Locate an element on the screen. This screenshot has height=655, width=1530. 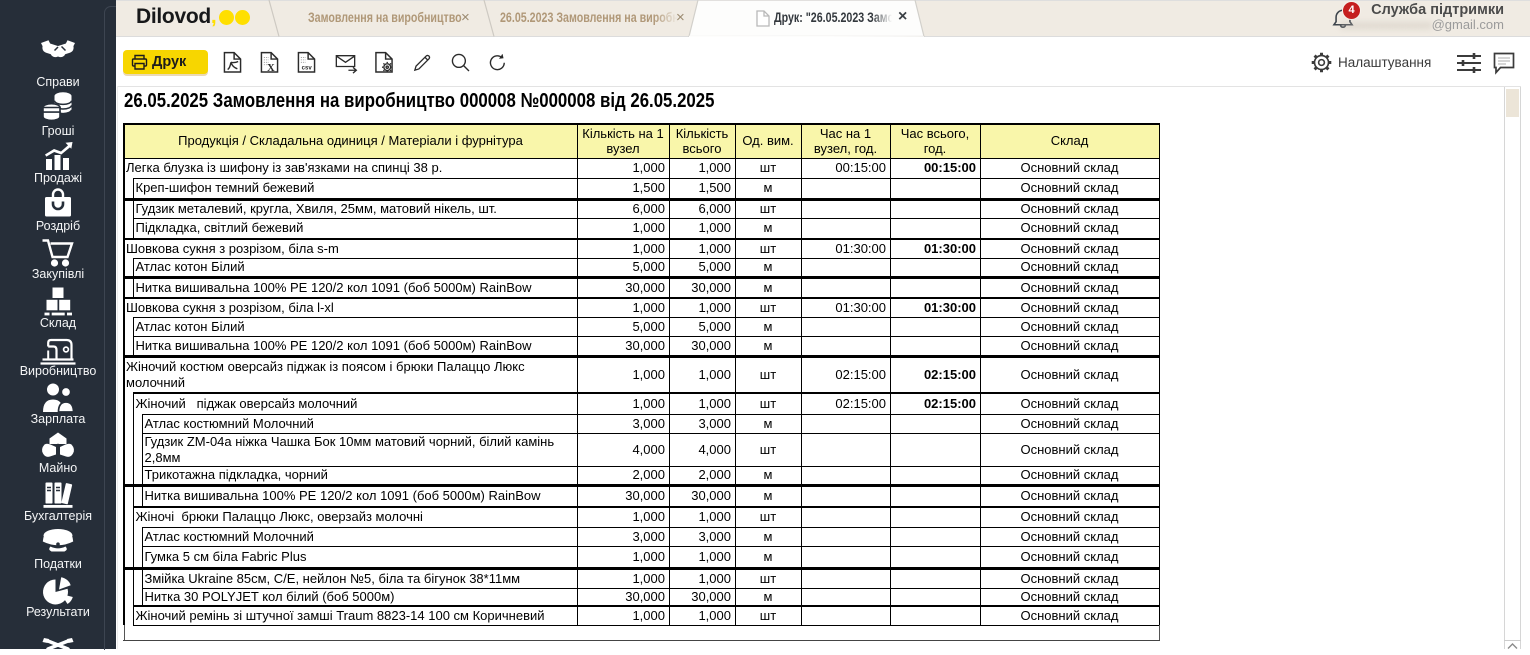
svg-text: csv is located at coordinates (307, 69).